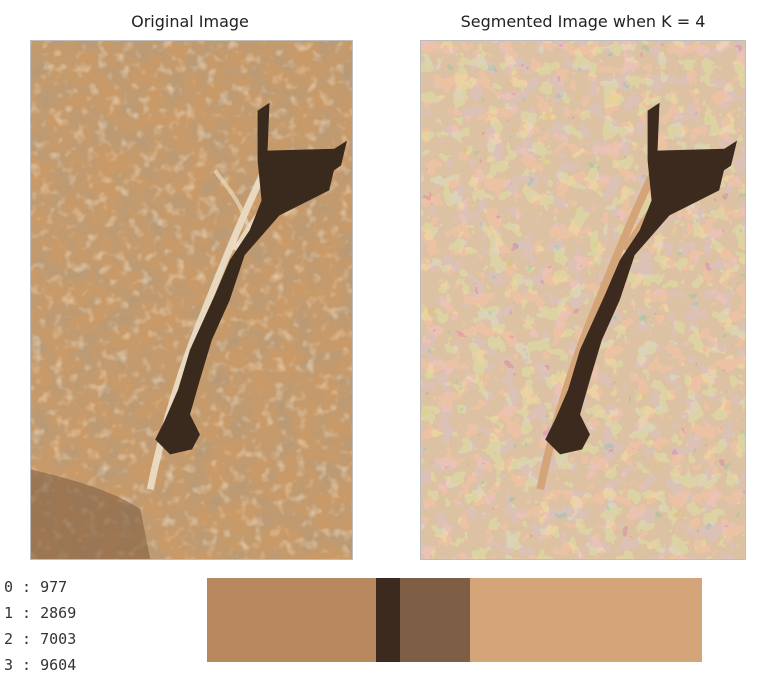  I want to click on cluster-count-row: 1 : 2869, so click(40, 613).